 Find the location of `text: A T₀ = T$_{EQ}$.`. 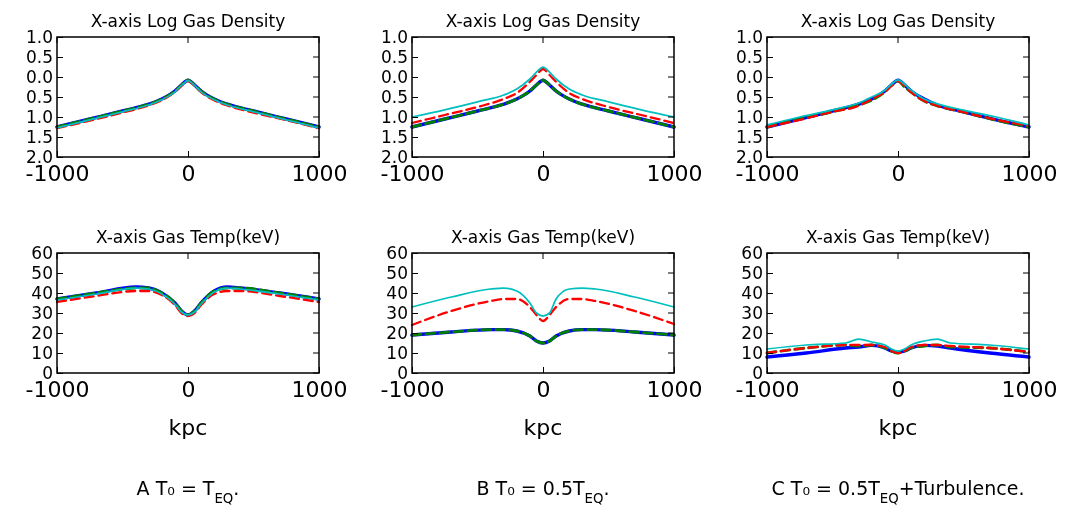

text: A T₀ = T$_{EQ}$. is located at coordinates (188, 491).